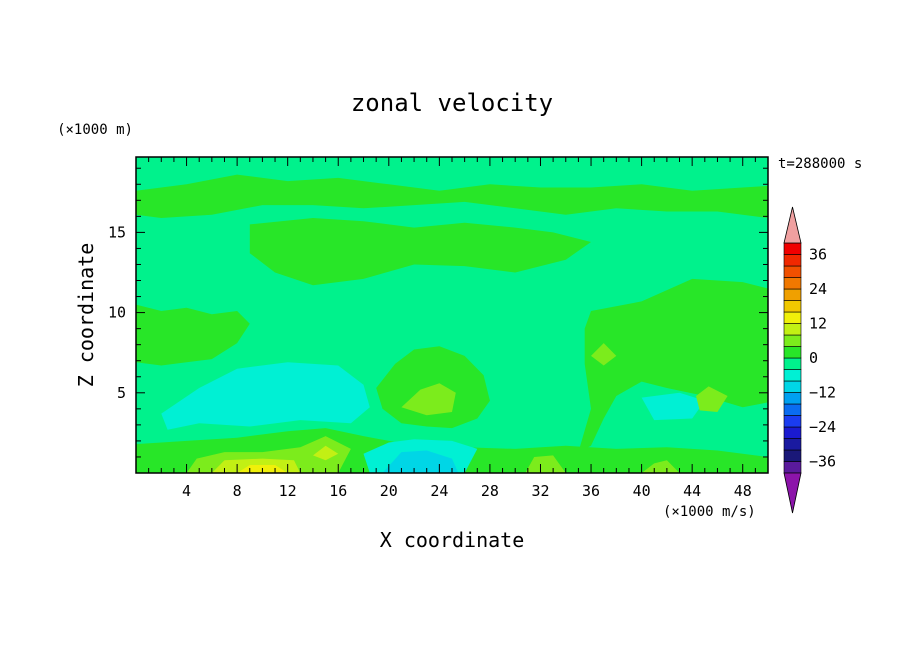 The height and width of the screenshot is (654, 904). I want to click on colorbar-tick-label: 12, so click(818, 324).